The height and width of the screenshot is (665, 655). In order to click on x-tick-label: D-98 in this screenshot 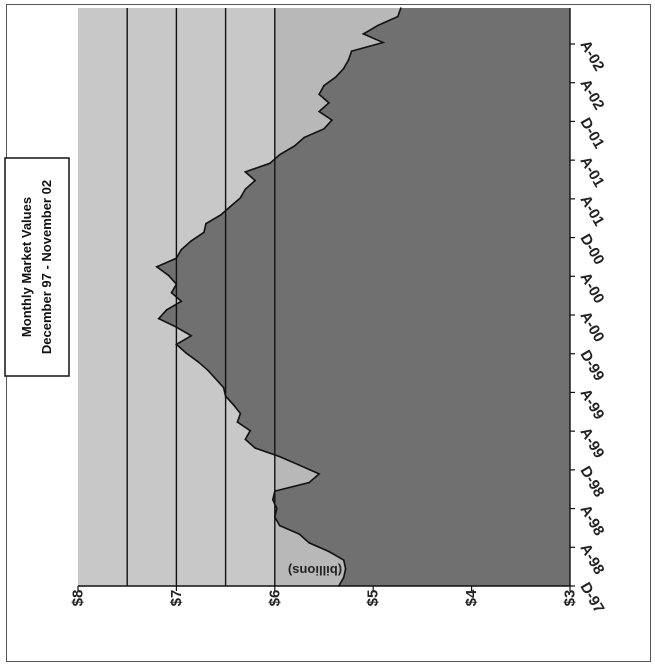, I will do `click(592, 481)`.